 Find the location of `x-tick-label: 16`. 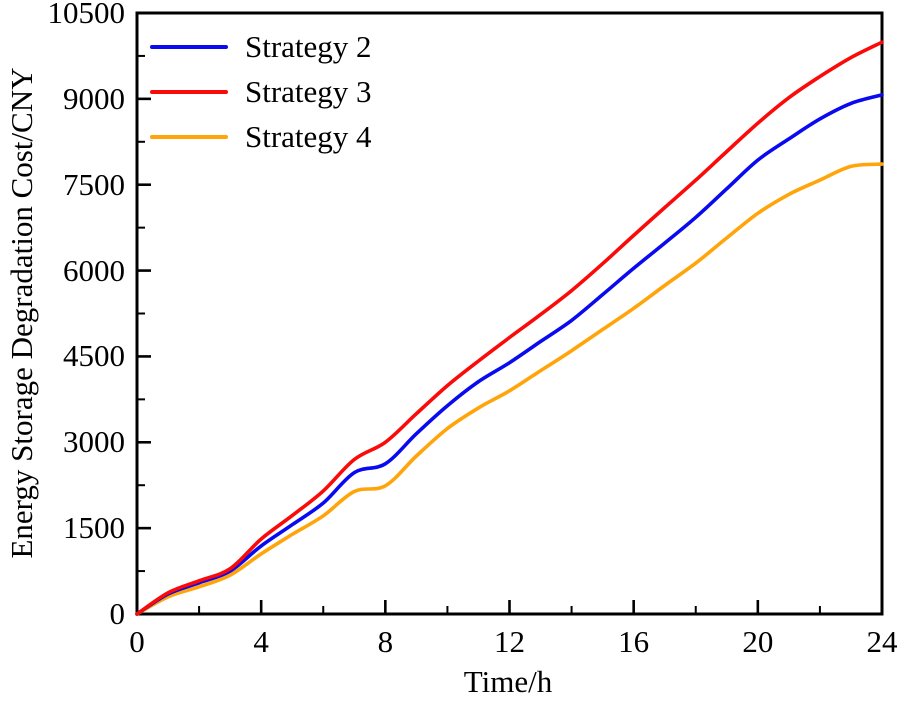

x-tick-label: 16 is located at coordinates (634, 641).